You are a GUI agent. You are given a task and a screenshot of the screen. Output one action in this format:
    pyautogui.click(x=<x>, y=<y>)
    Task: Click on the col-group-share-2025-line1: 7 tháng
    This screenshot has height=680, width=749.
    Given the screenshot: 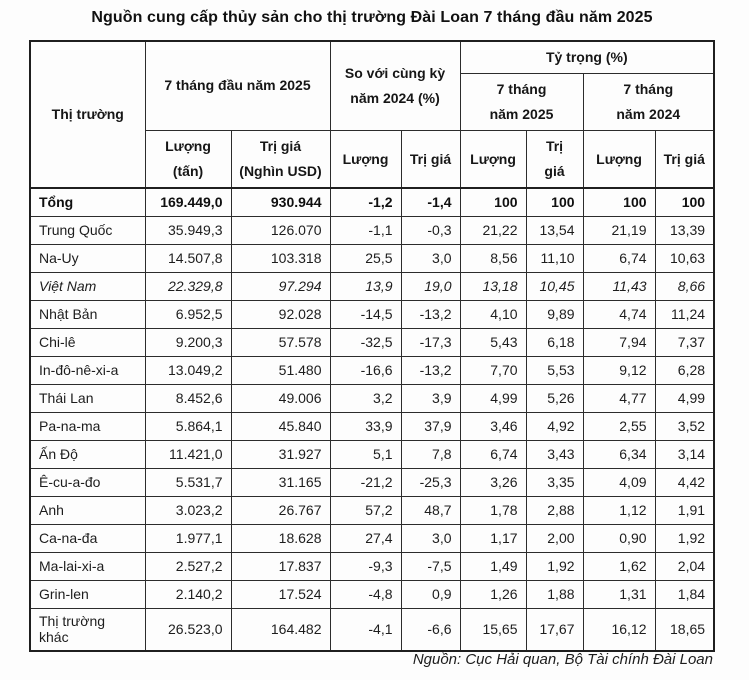 What is the action you would take?
    pyautogui.click(x=521, y=88)
    